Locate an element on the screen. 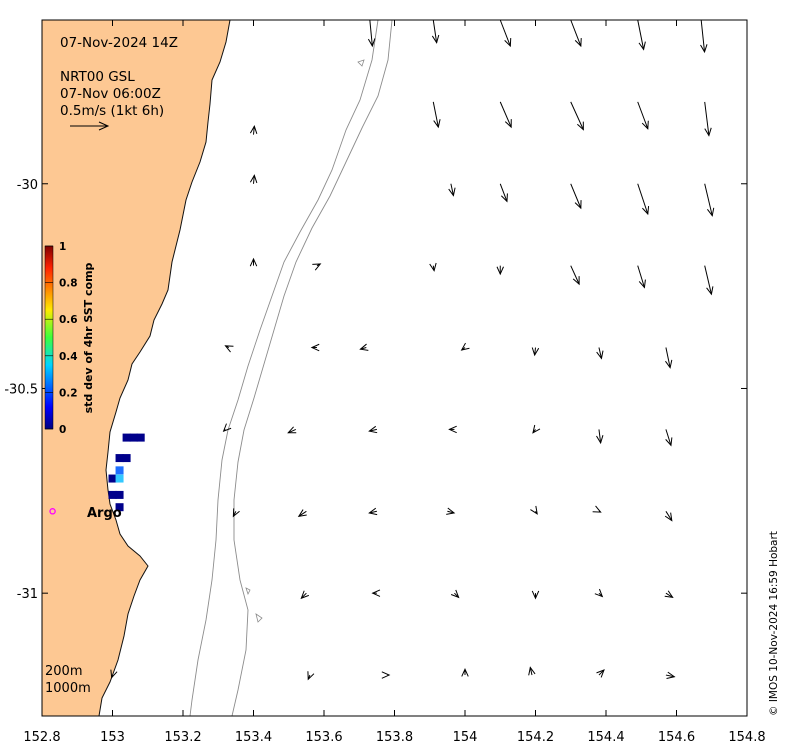 The width and height of the screenshot is (790, 750). x-tick-label: 153.2 is located at coordinates (182, 737).